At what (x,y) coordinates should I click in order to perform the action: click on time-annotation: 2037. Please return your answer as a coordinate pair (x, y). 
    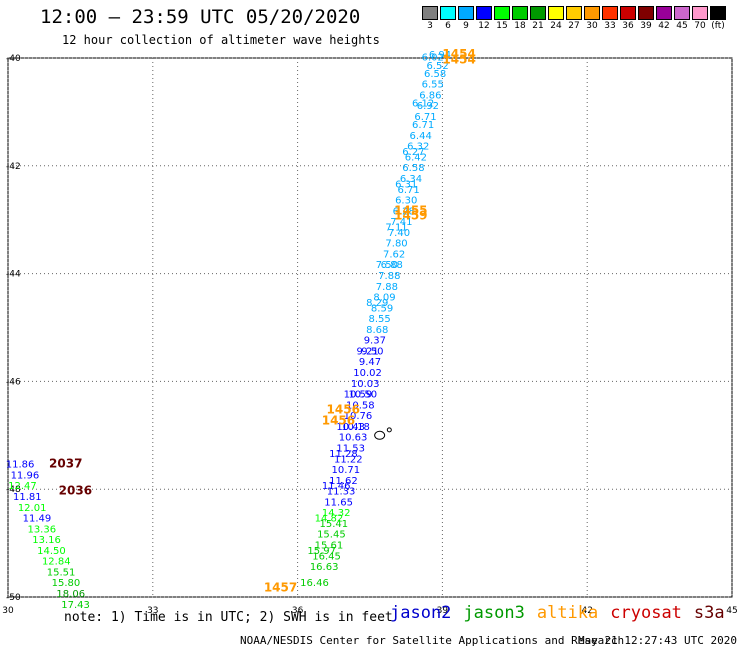
    Looking at the image, I should click on (65, 464).